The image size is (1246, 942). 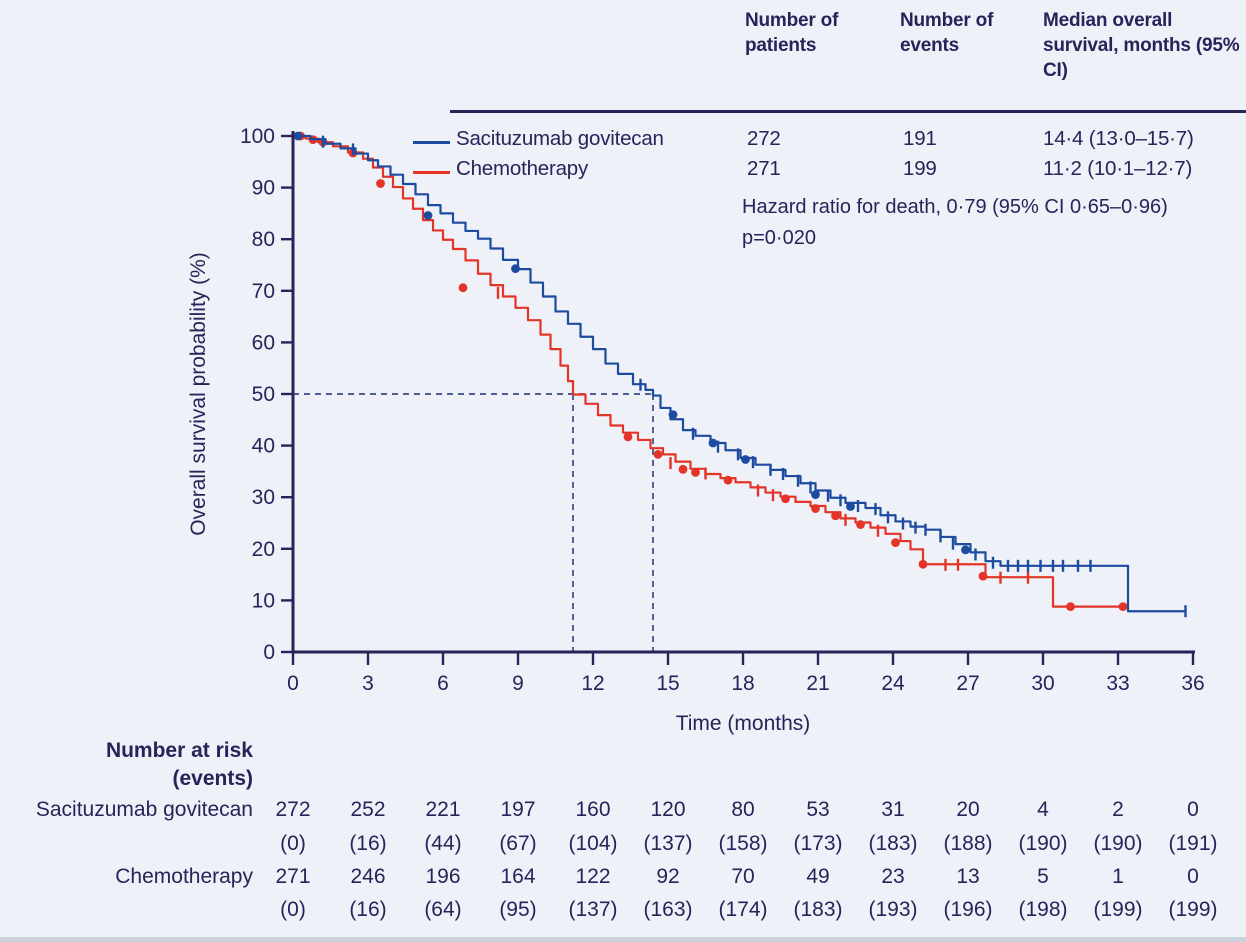 I want to click on risk-value: 160, so click(x=592, y=809).